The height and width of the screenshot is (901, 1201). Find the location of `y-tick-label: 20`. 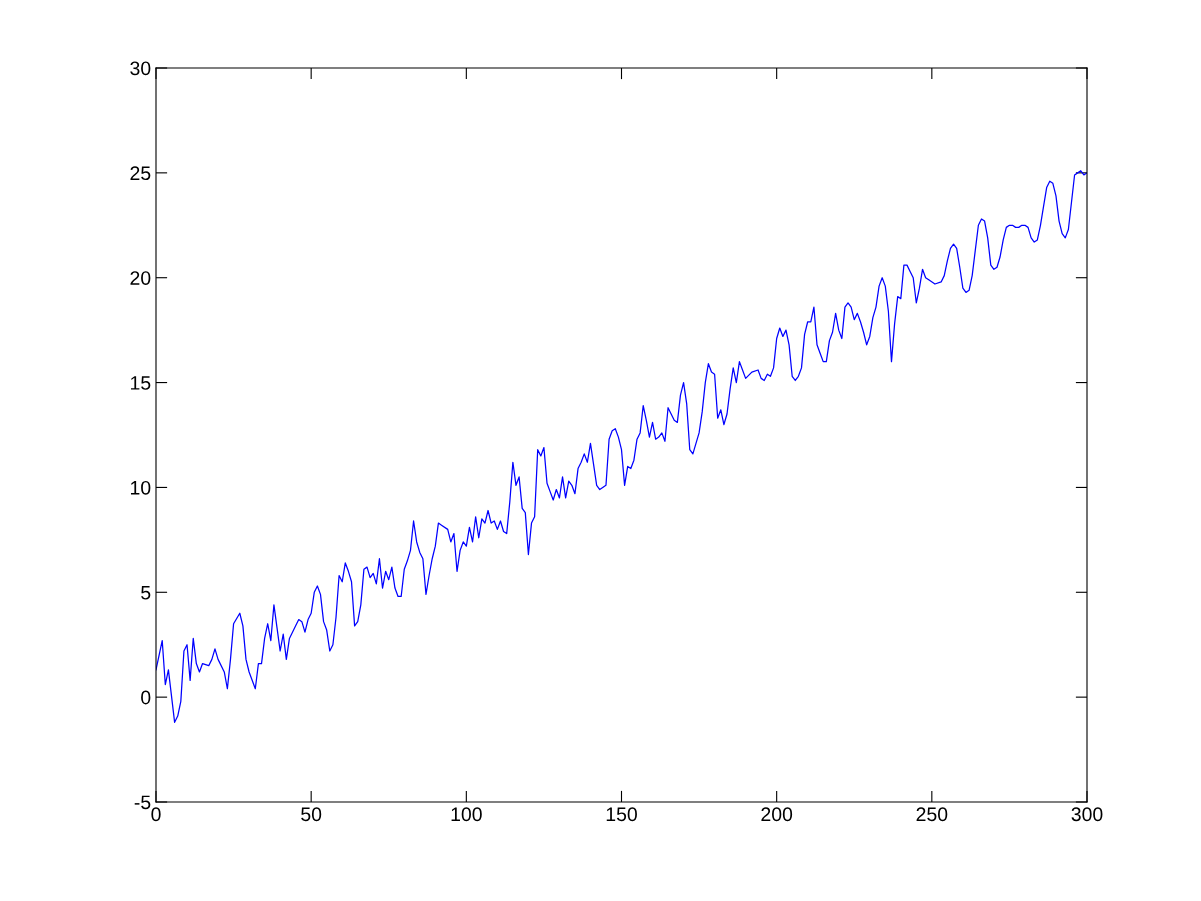

y-tick-label: 20 is located at coordinates (140, 278).